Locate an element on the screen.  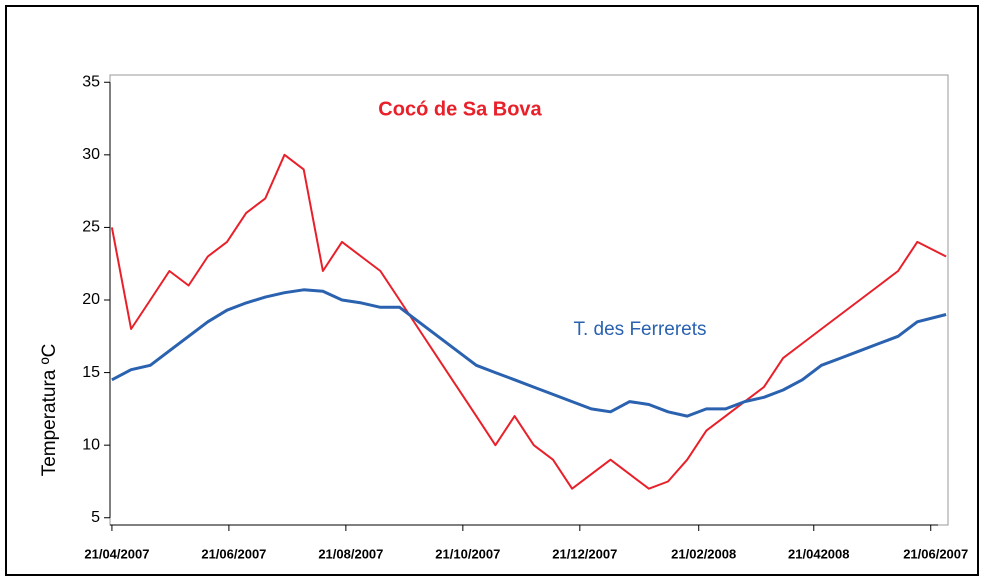
x-tick-label: 21/02/2008 is located at coordinates (703, 553).